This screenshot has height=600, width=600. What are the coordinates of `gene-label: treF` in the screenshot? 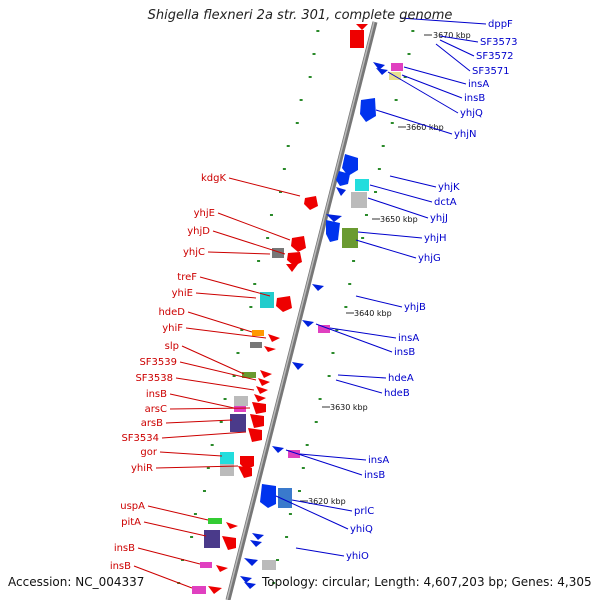 It's located at (187, 277).